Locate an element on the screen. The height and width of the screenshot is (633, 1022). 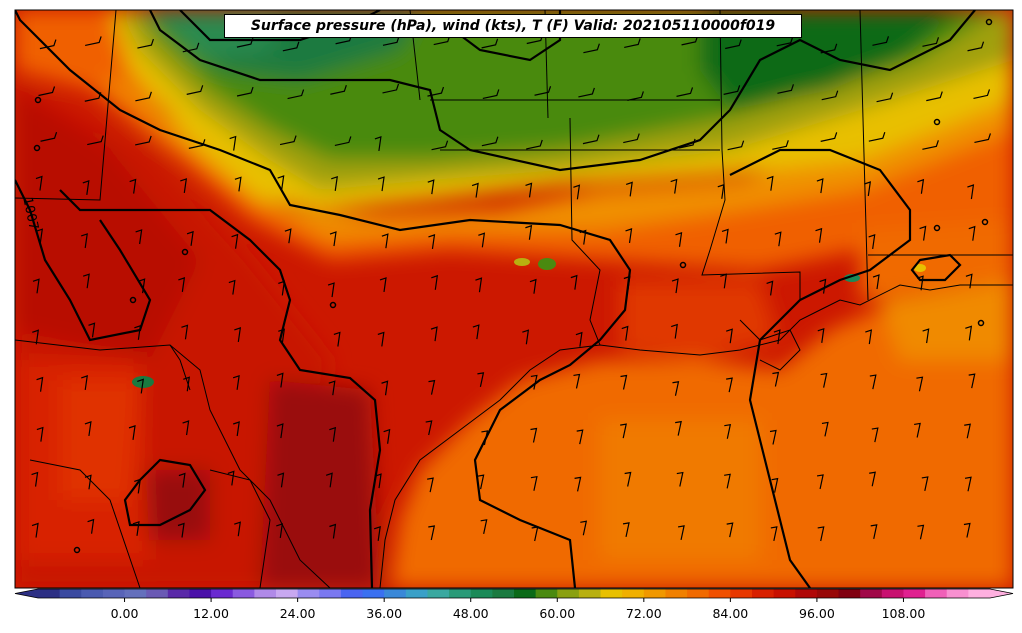
colorbar-tick-label: 72.00 is located at coordinates (643, 613).